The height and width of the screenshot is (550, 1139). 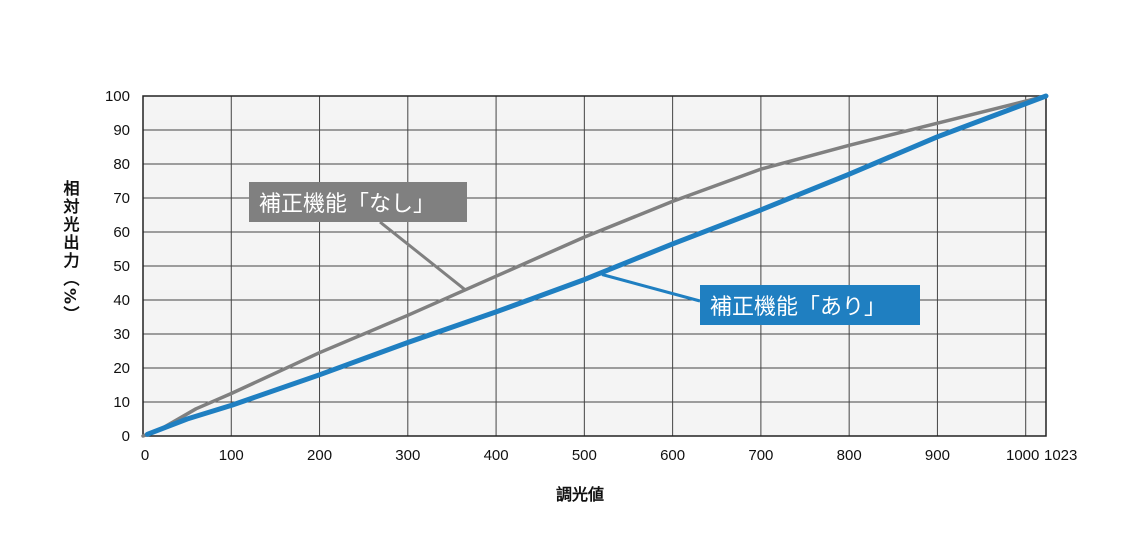 What do you see at coordinates (121, 368) in the screenshot?
I see `y-tick-label: 20` at bounding box center [121, 368].